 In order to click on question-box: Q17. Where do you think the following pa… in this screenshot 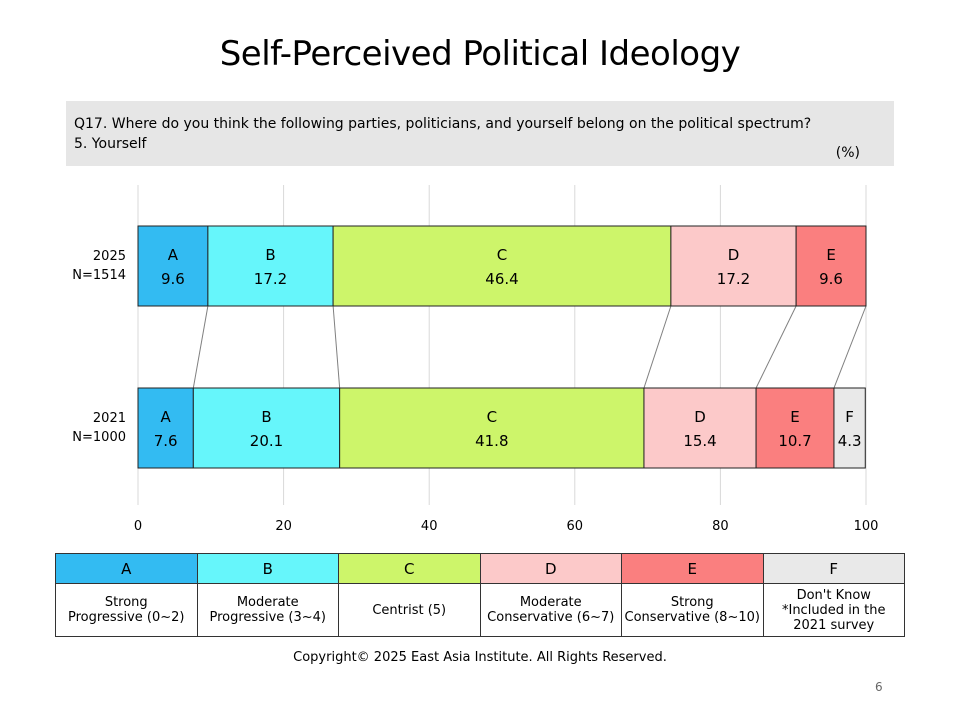, I will do `click(480, 133)`.